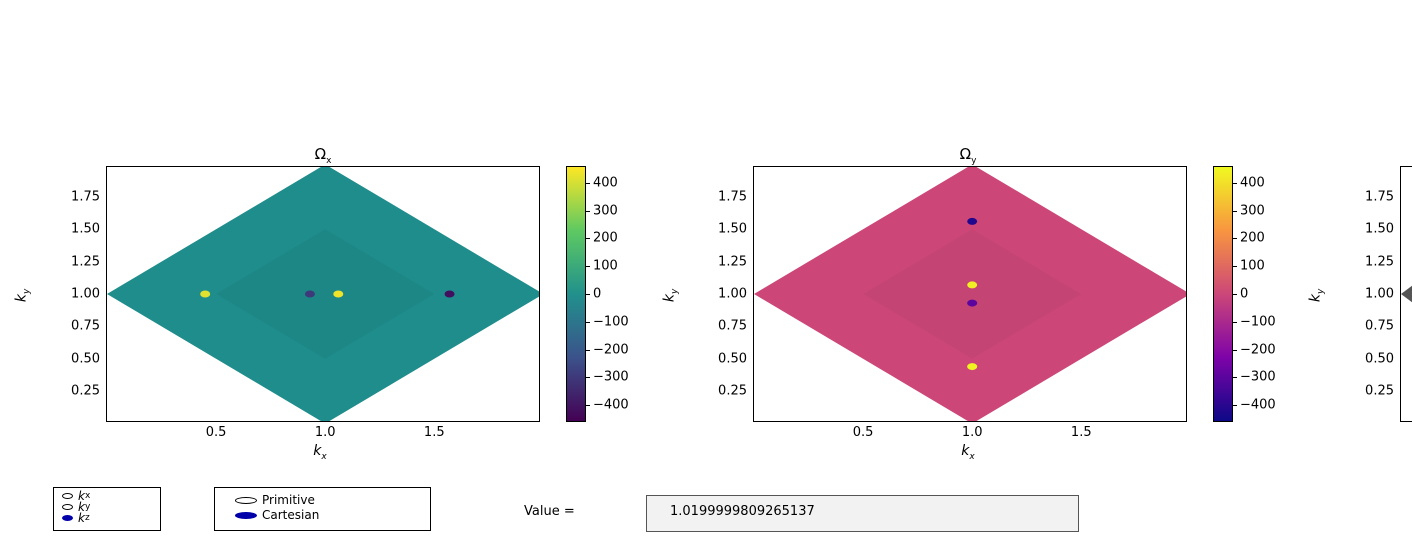  I want to click on heatmap-axes-partial, so click(1406, 294).